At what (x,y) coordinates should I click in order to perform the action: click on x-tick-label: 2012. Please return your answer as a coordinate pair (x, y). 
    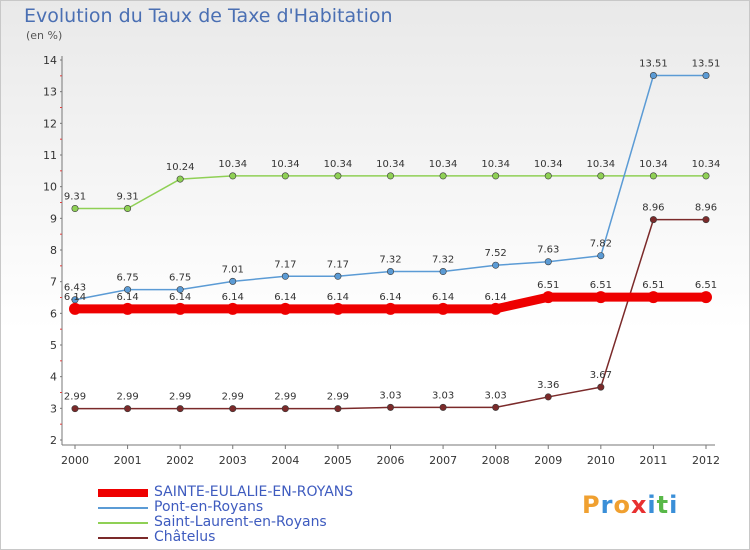
    Looking at the image, I should click on (706, 460).